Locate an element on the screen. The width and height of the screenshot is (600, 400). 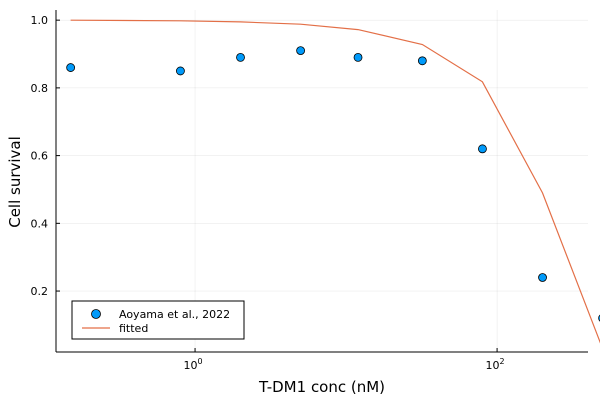
legend-box is located at coordinates (158, 320).